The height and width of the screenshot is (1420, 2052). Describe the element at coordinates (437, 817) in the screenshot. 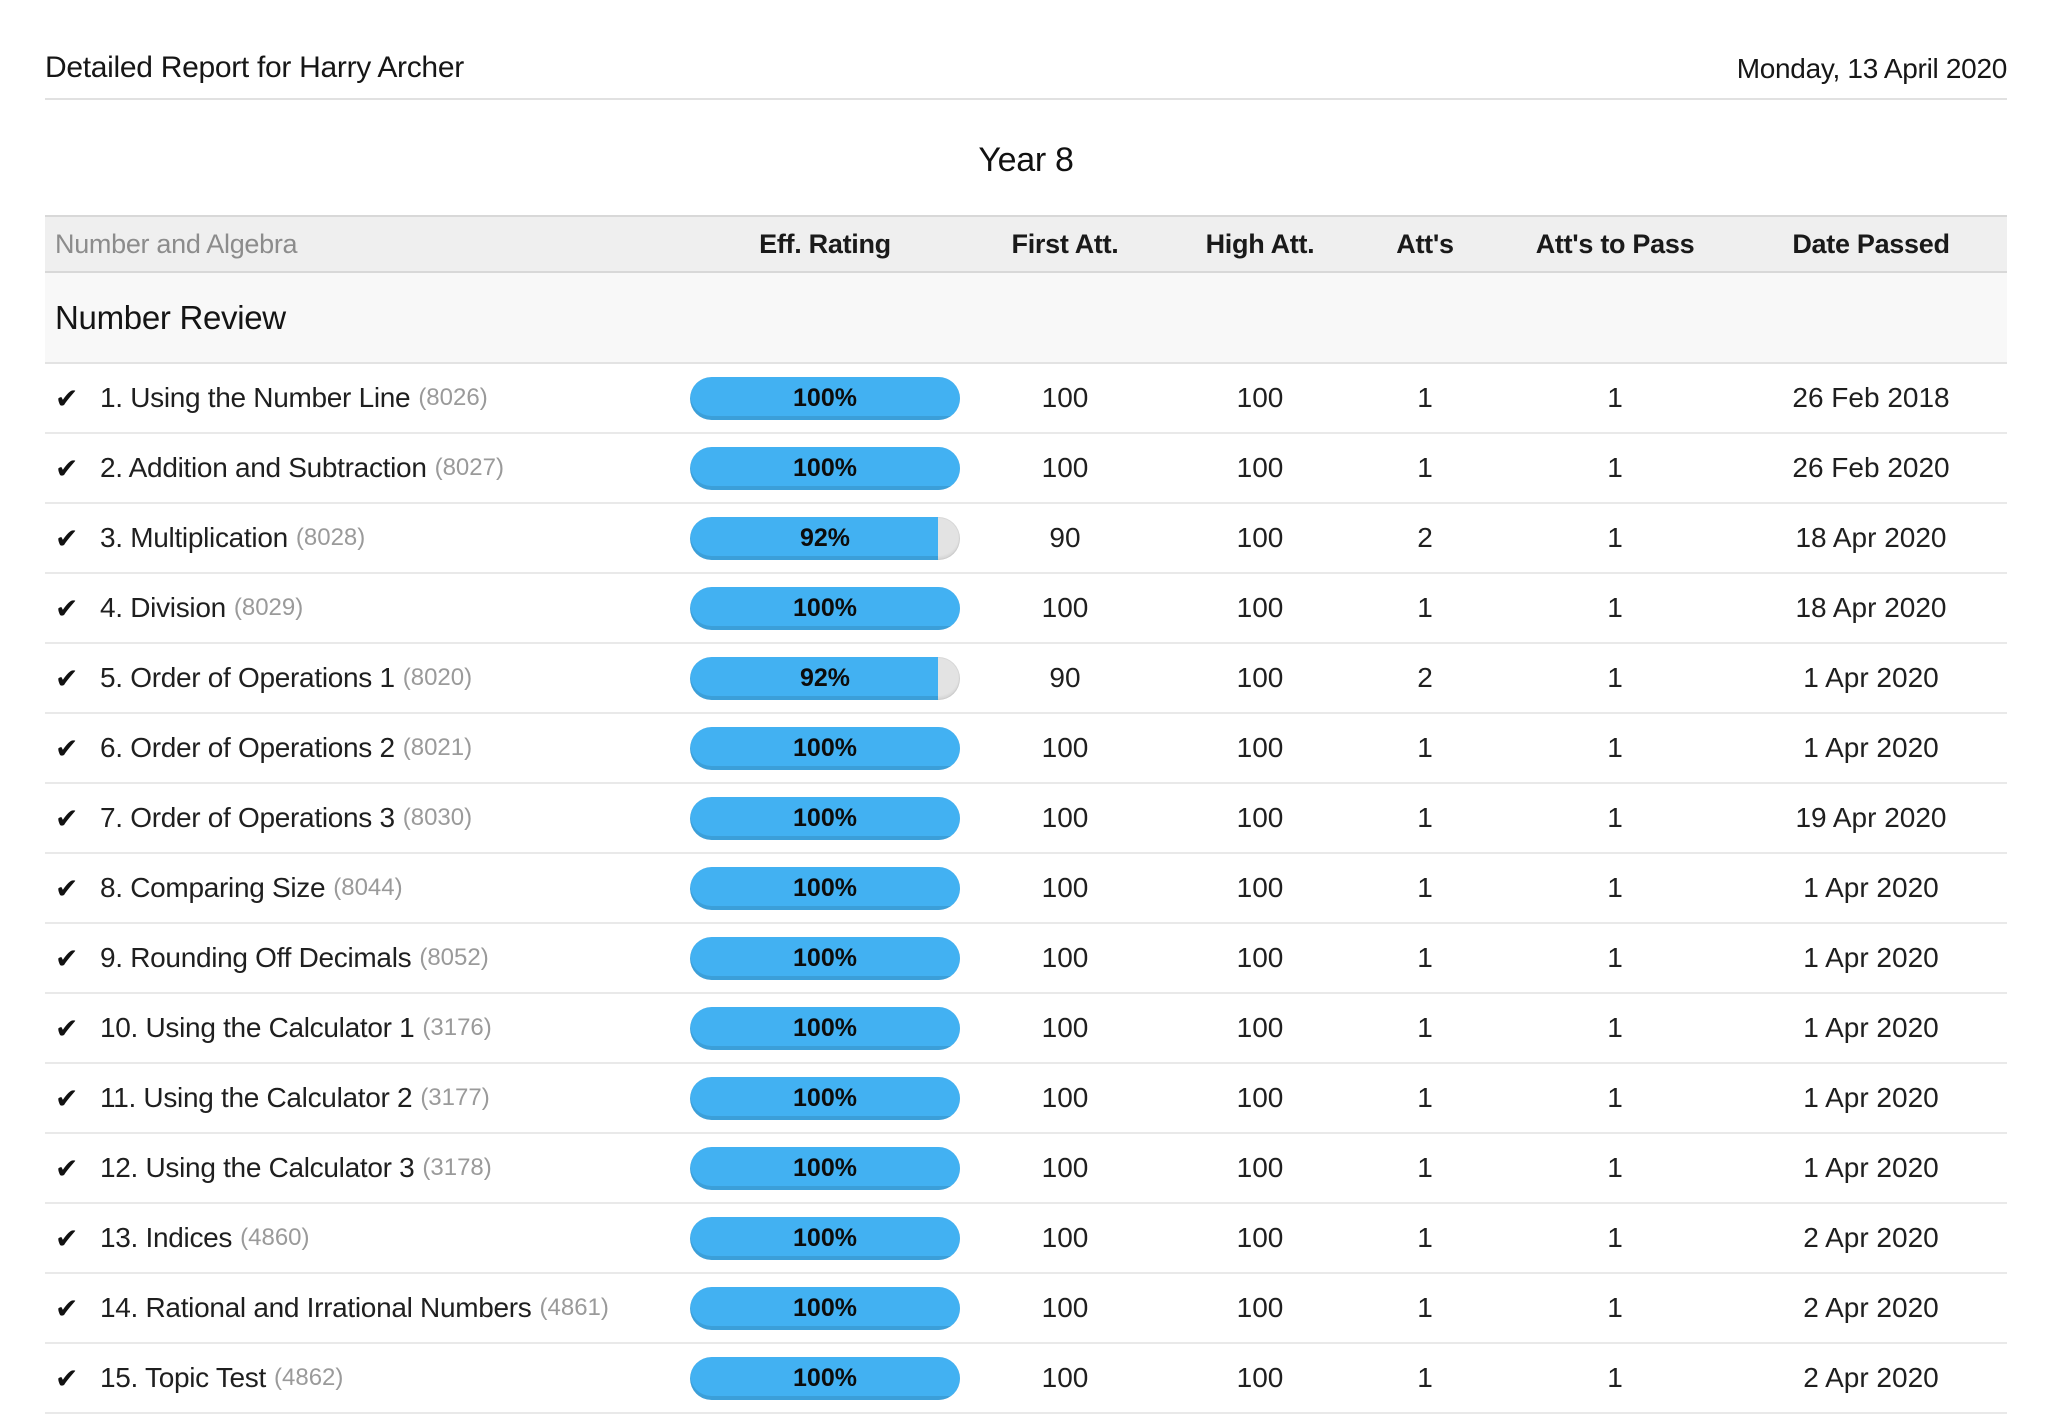

I see `topic-code: (8030)` at that location.